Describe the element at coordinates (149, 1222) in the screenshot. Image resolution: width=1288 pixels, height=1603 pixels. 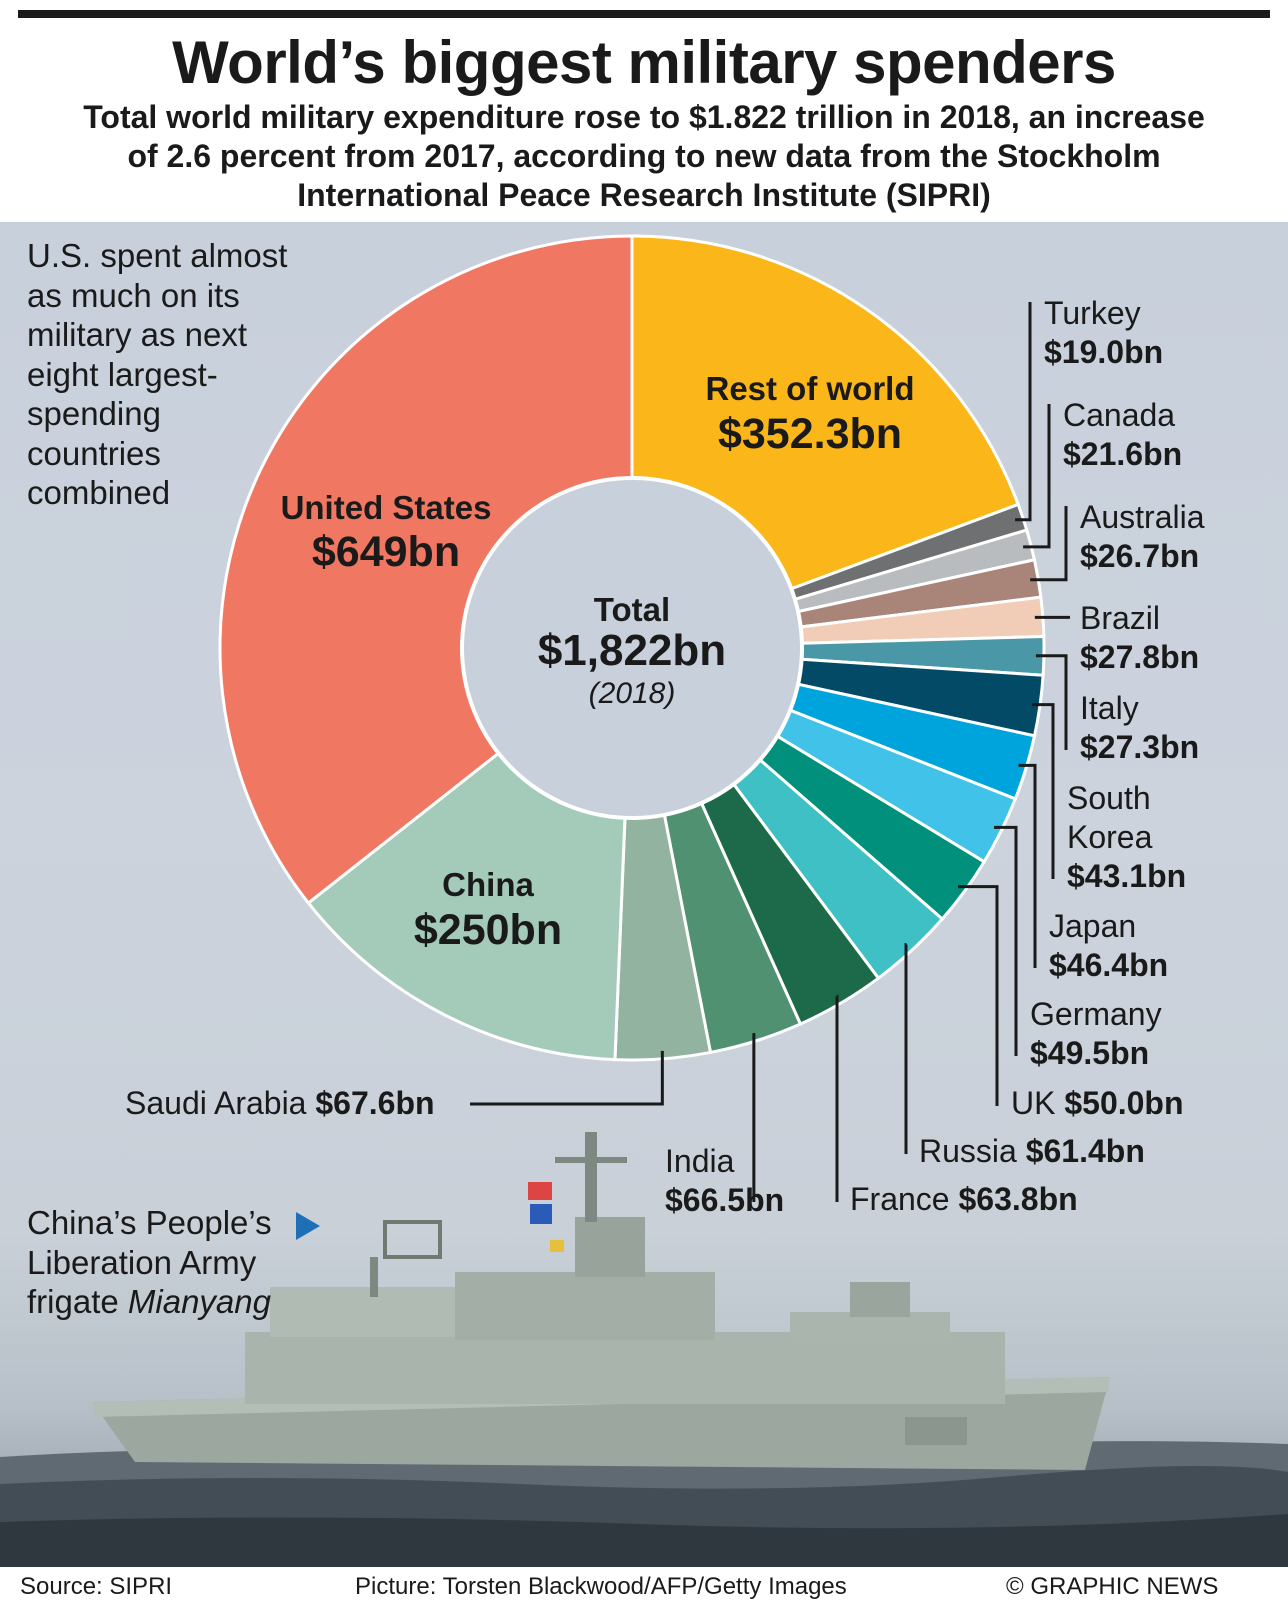
I see `caption-line: China’s People’s` at that location.